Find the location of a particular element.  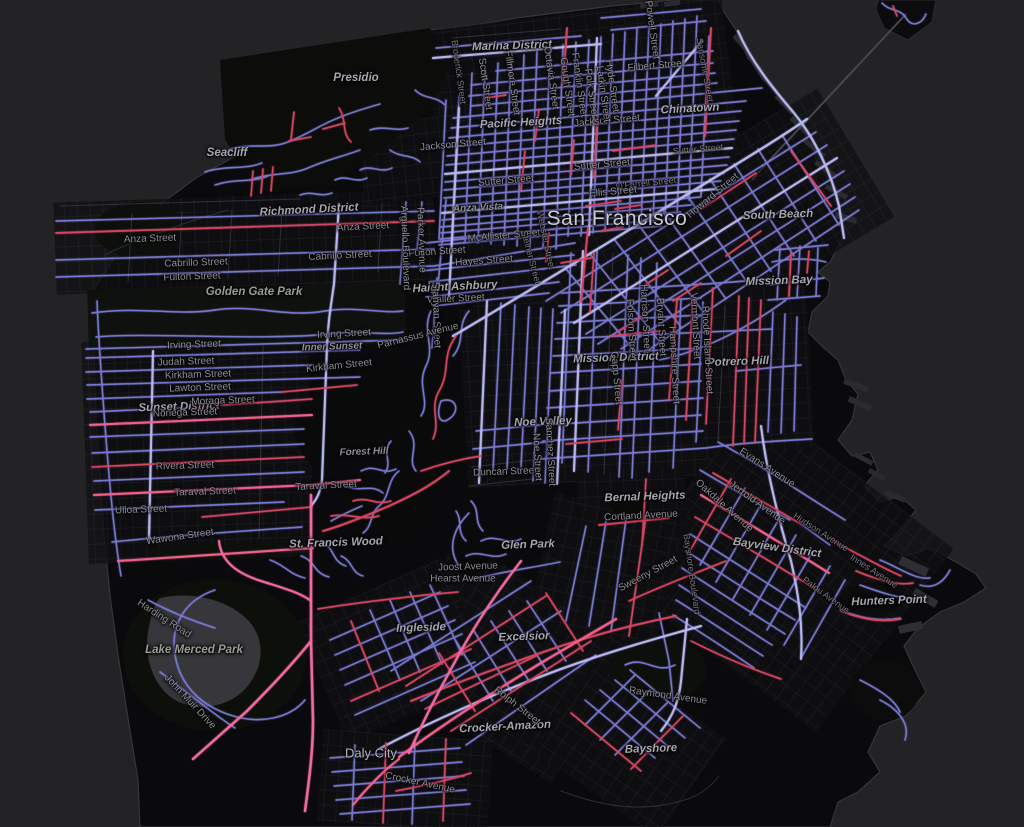

lake-merced is located at coordinates (204, 651).